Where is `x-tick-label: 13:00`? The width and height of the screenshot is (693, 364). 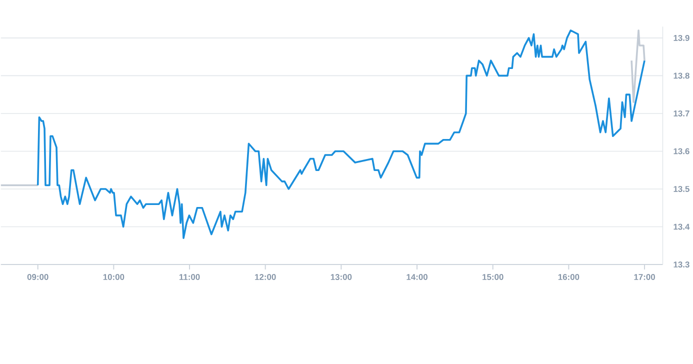
x-tick-label: 13:00 is located at coordinates (341, 277).